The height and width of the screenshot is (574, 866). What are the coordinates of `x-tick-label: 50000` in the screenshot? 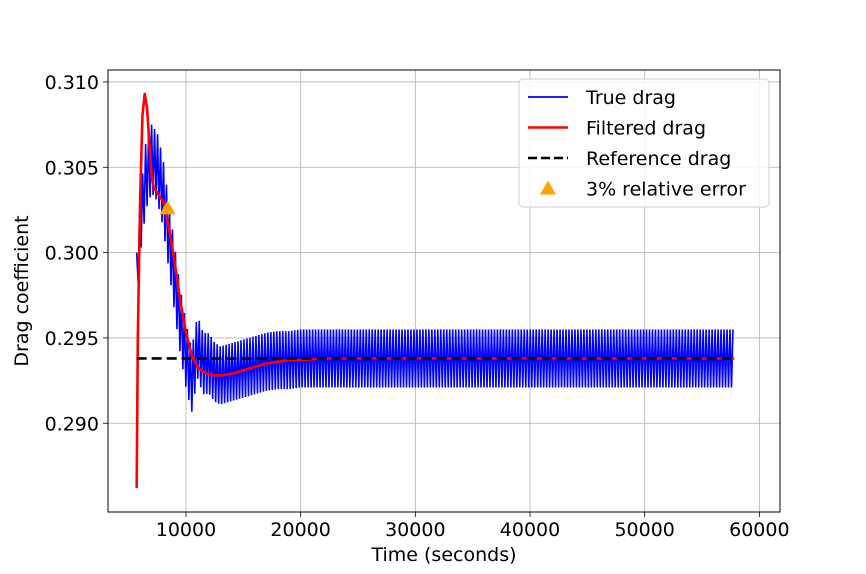 It's located at (644, 530).